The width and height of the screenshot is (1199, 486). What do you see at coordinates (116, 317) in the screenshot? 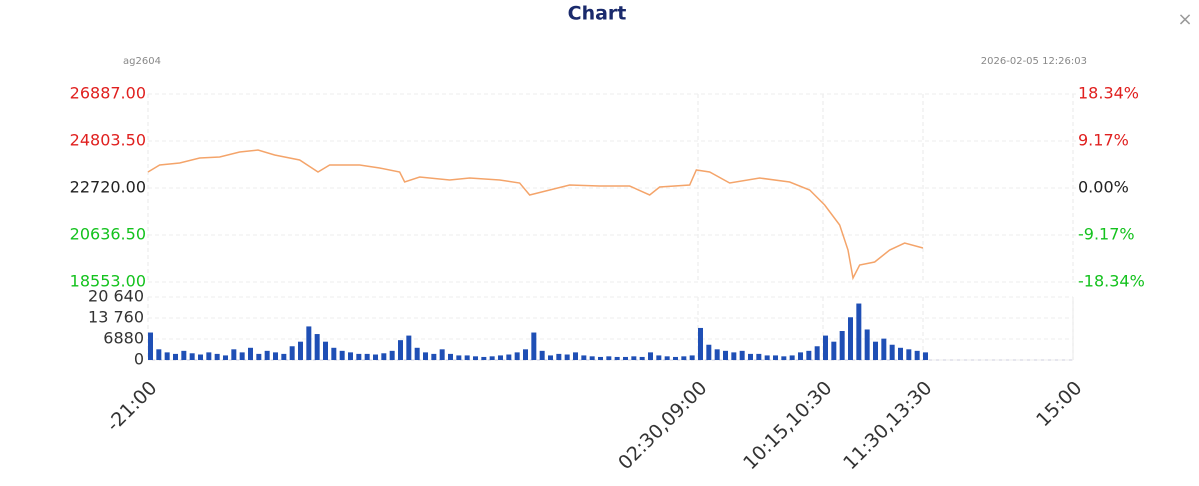
I see `volume-tick-label: 13 760` at bounding box center [116, 317].